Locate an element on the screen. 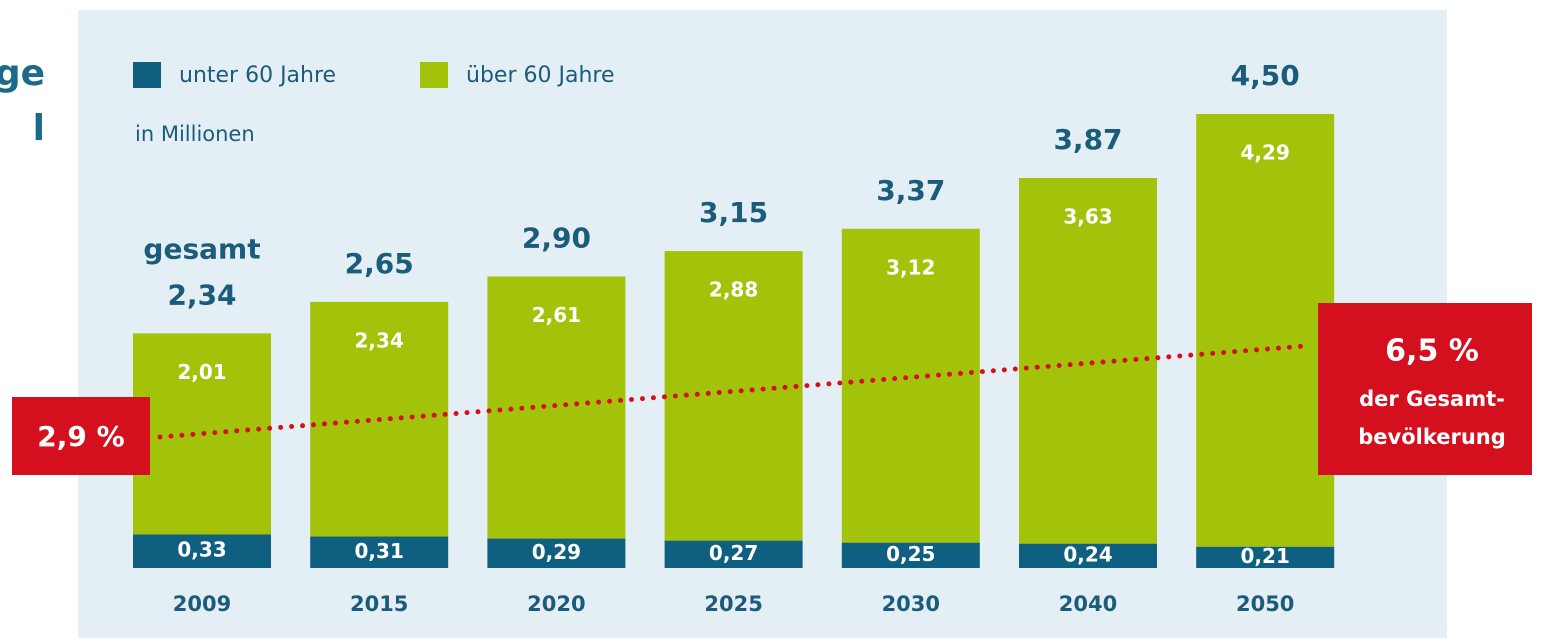 The image size is (1550, 642). value-label: 2,88 is located at coordinates (733, 290).